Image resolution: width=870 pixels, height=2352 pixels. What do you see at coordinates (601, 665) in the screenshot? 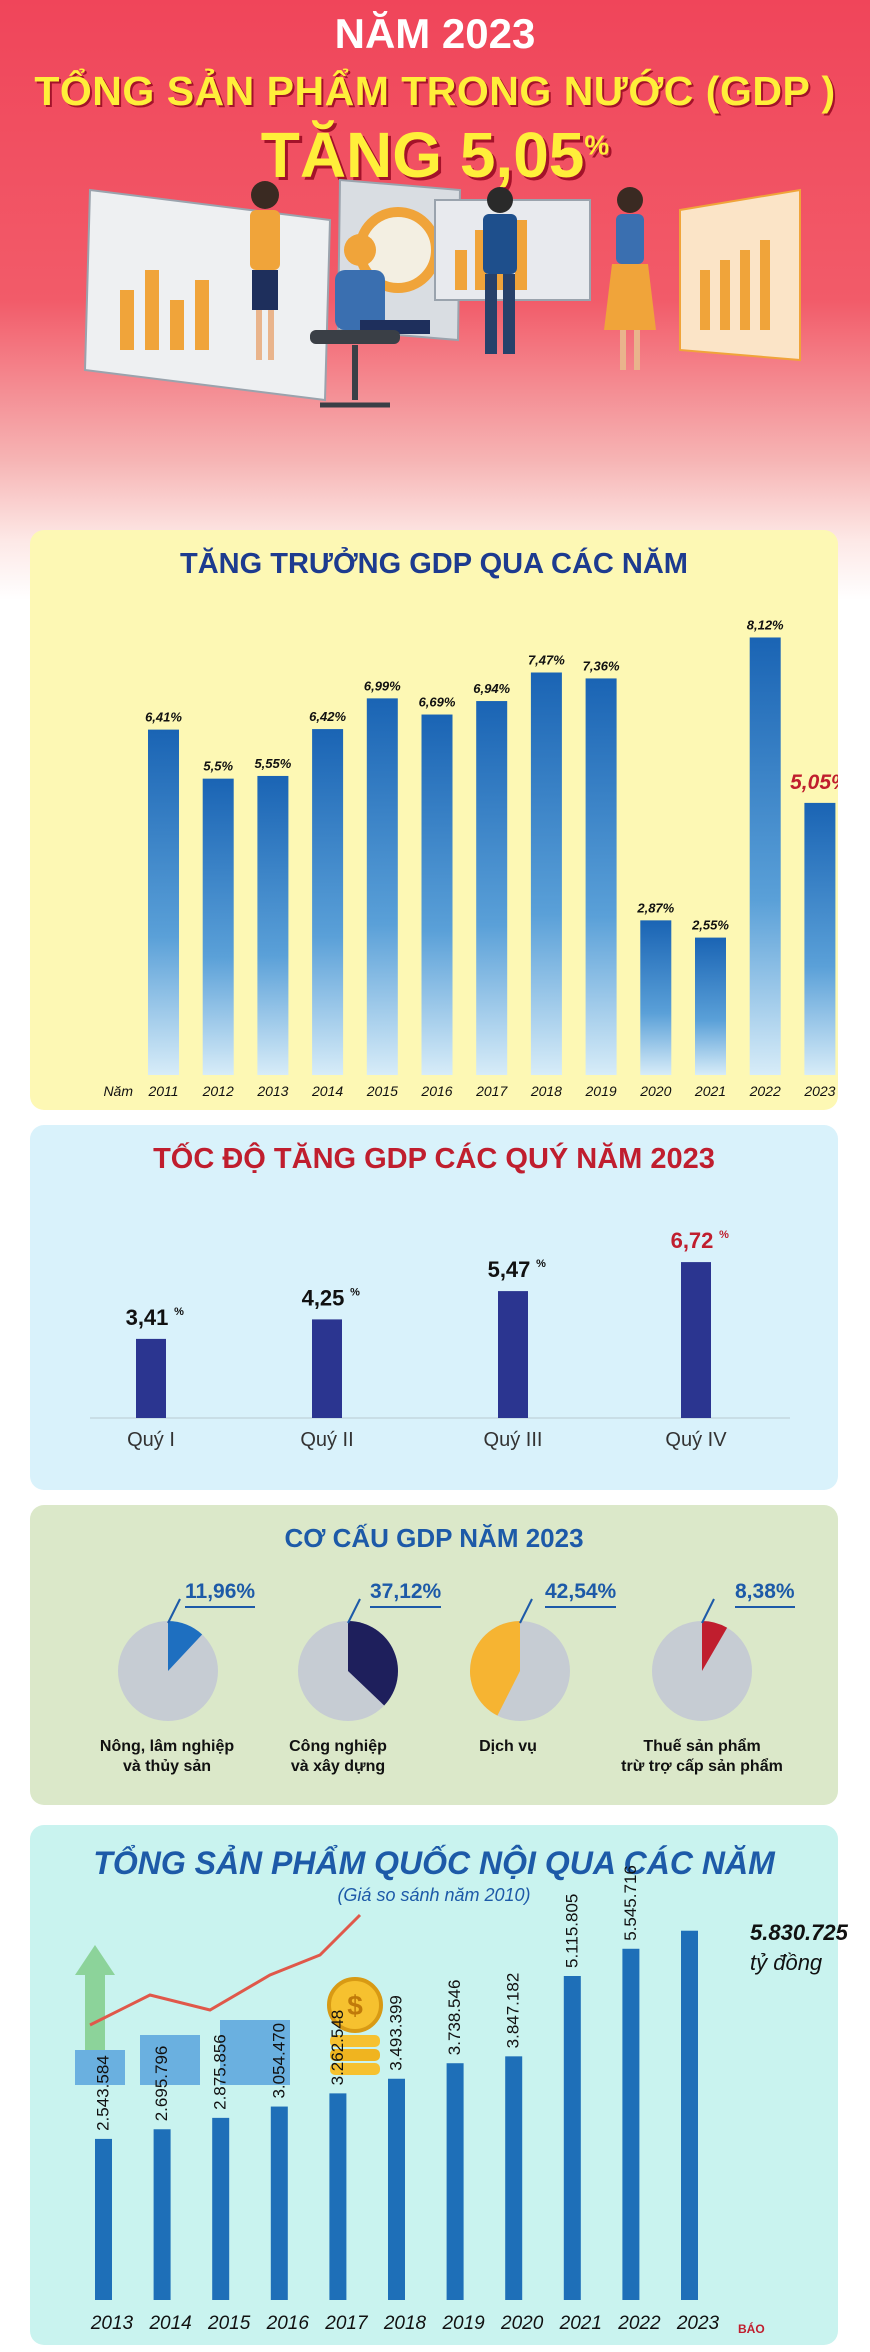
I see `annual-value-label: 7,36%` at bounding box center [601, 665].